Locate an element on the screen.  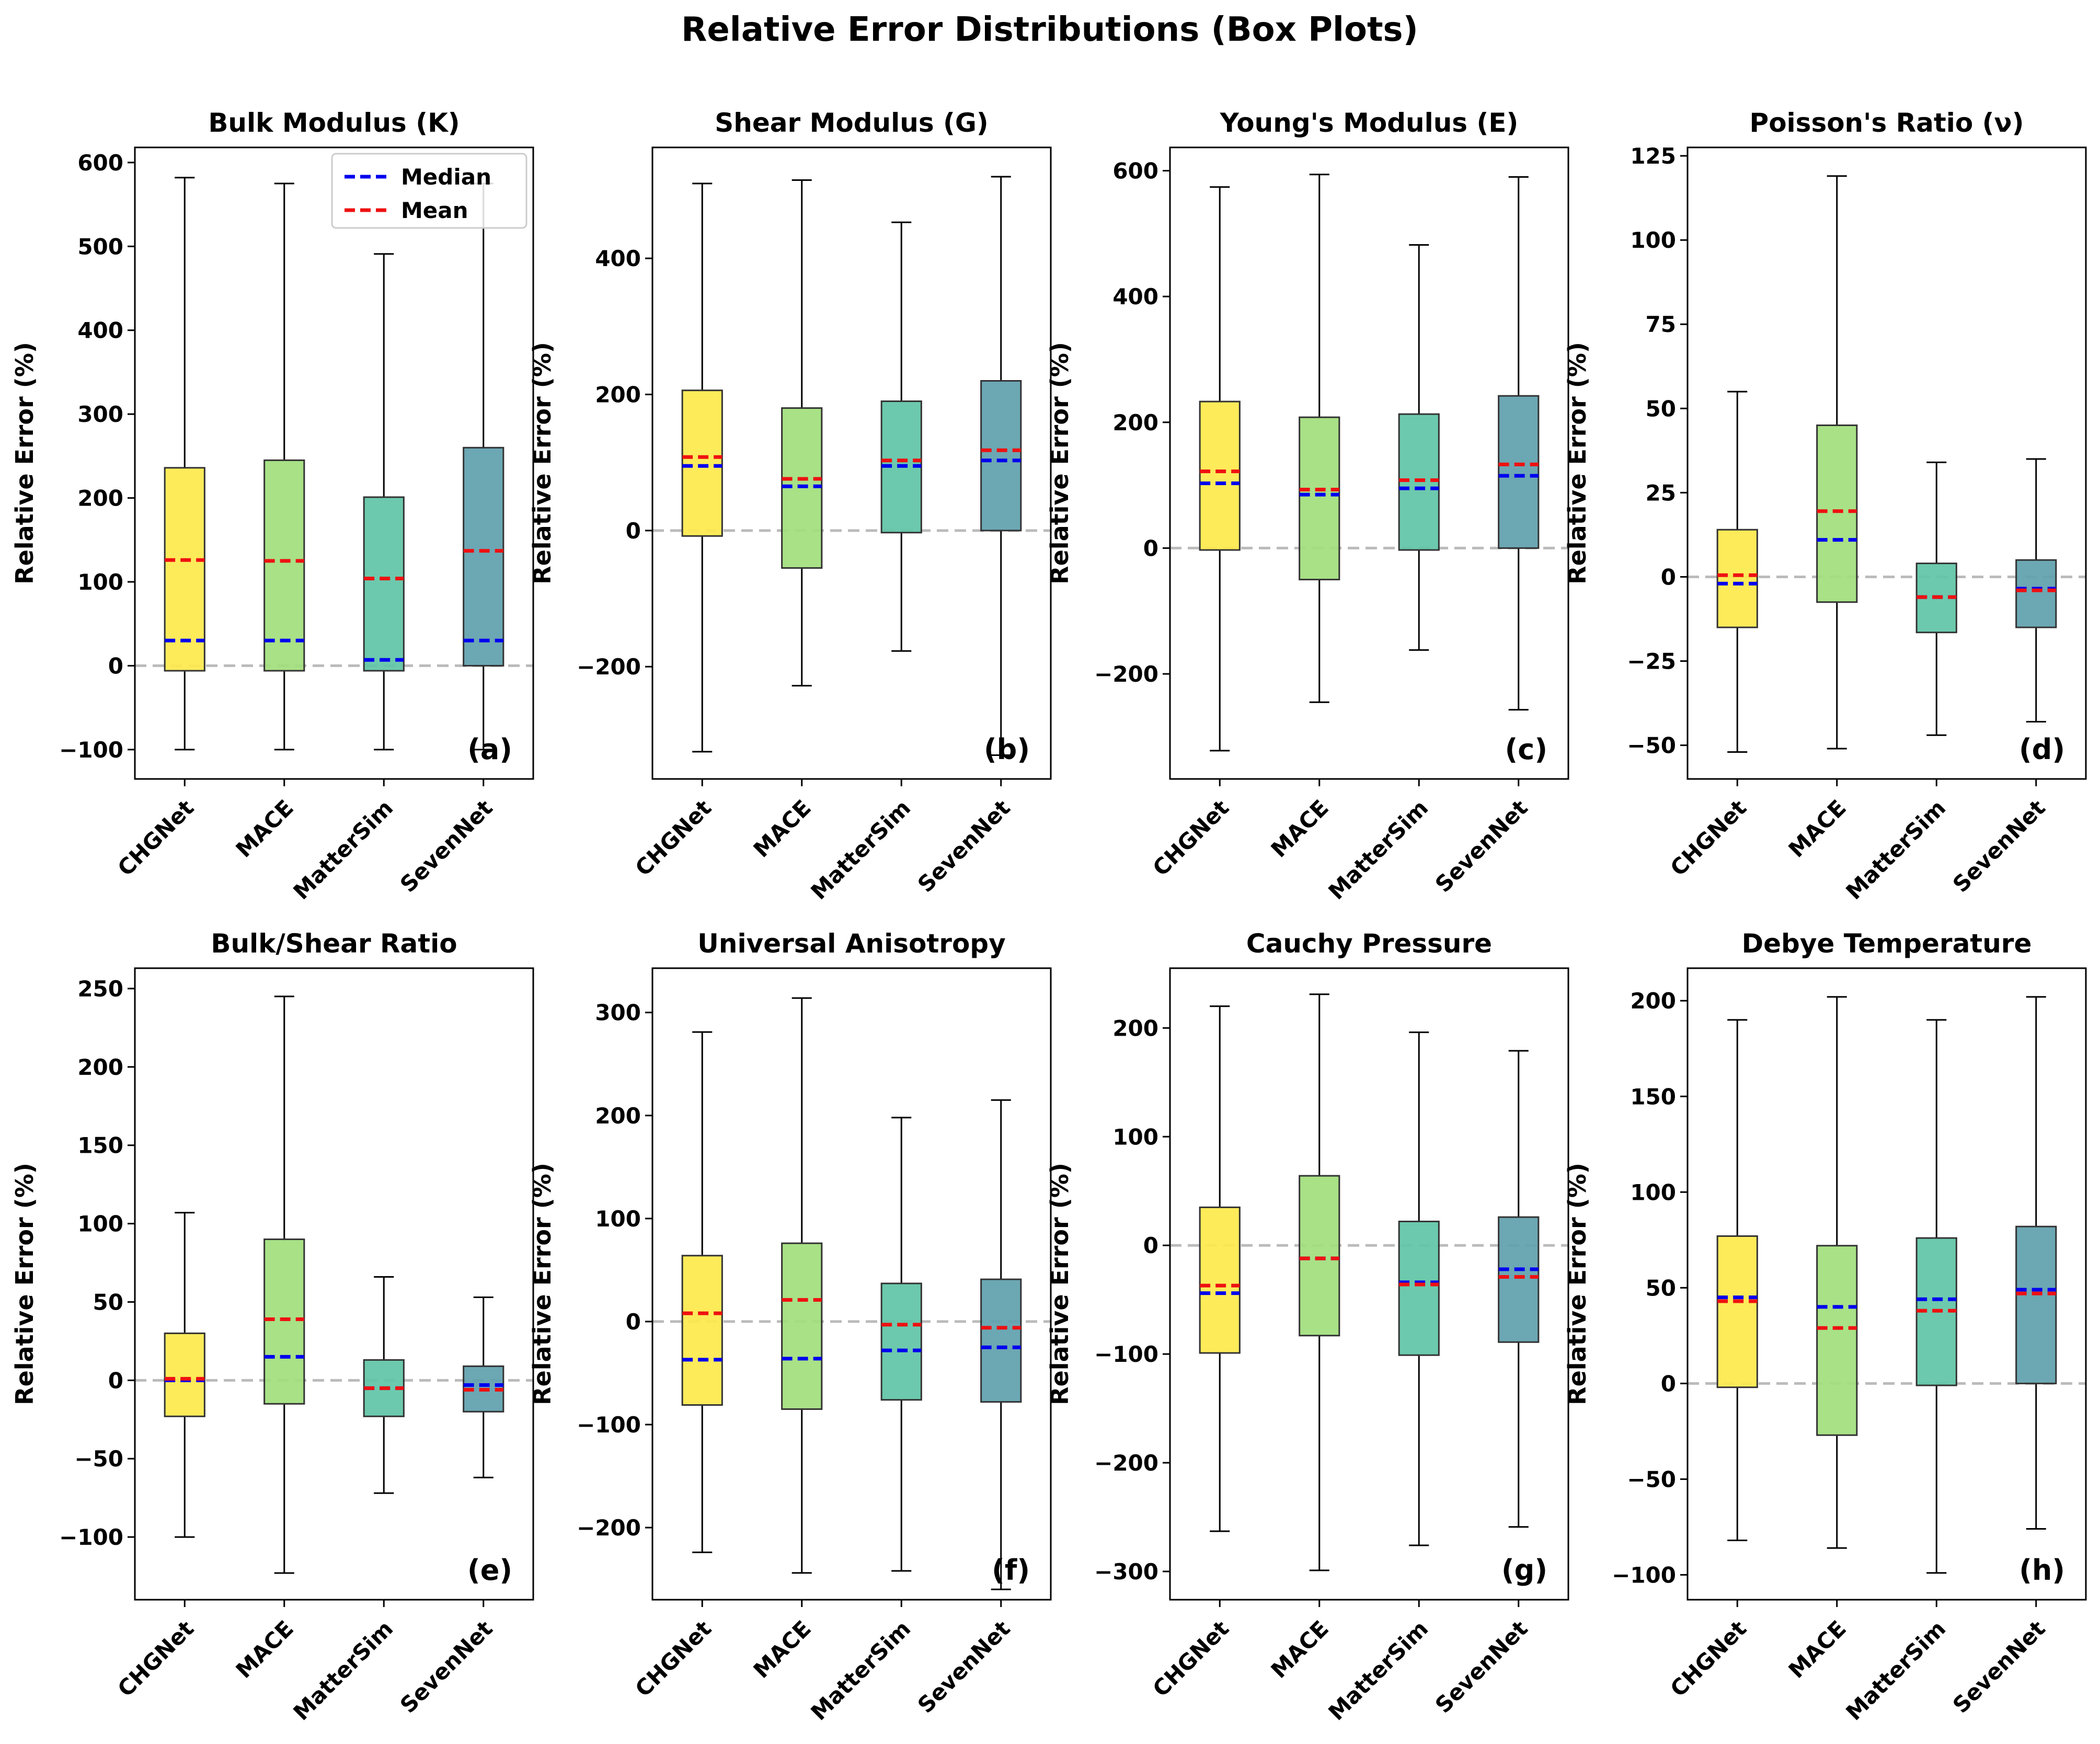
panel-title: Bulk Modulus (K) is located at coordinates (334, 123).